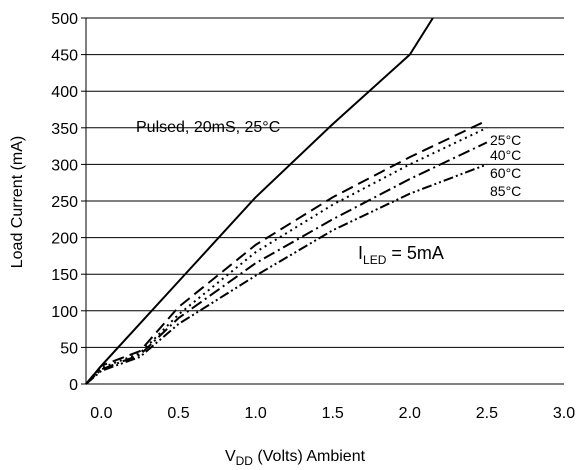  I want to click on y-tick-label: 200, so click(64, 239).